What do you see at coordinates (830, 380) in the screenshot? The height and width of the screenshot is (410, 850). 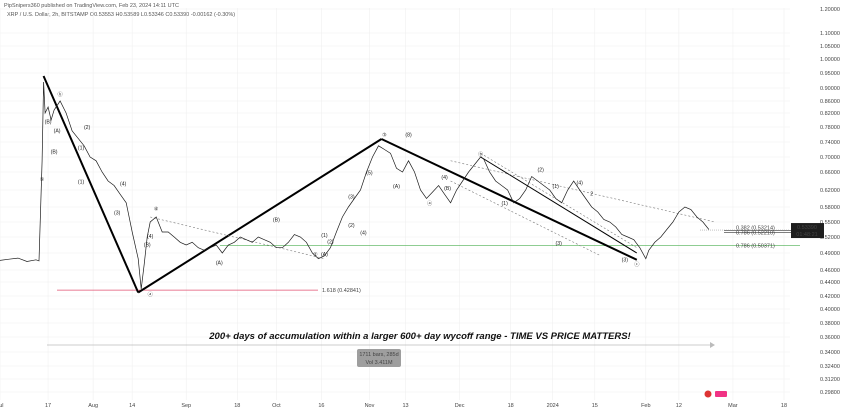 I see `y-tick-label: 0.31200` at bounding box center [830, 380].